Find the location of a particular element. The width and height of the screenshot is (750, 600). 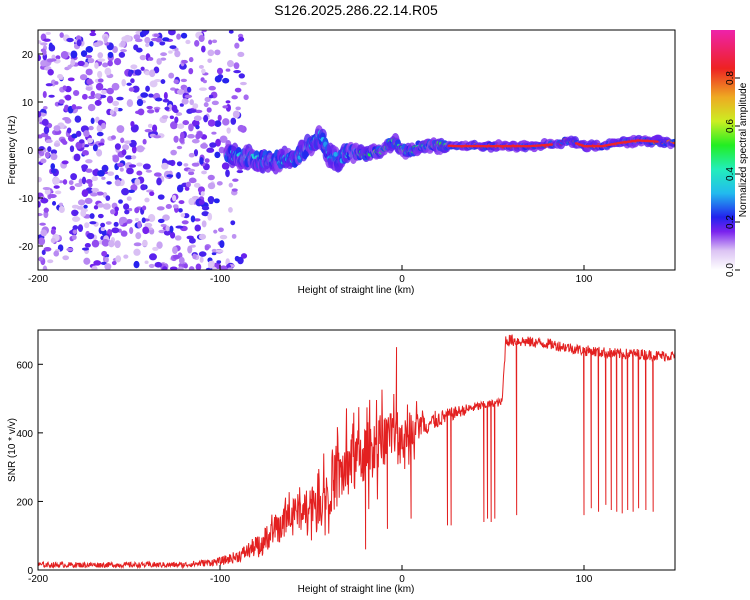

colorbar-tick-label: 0.8 is located at coordinates (730, 78).